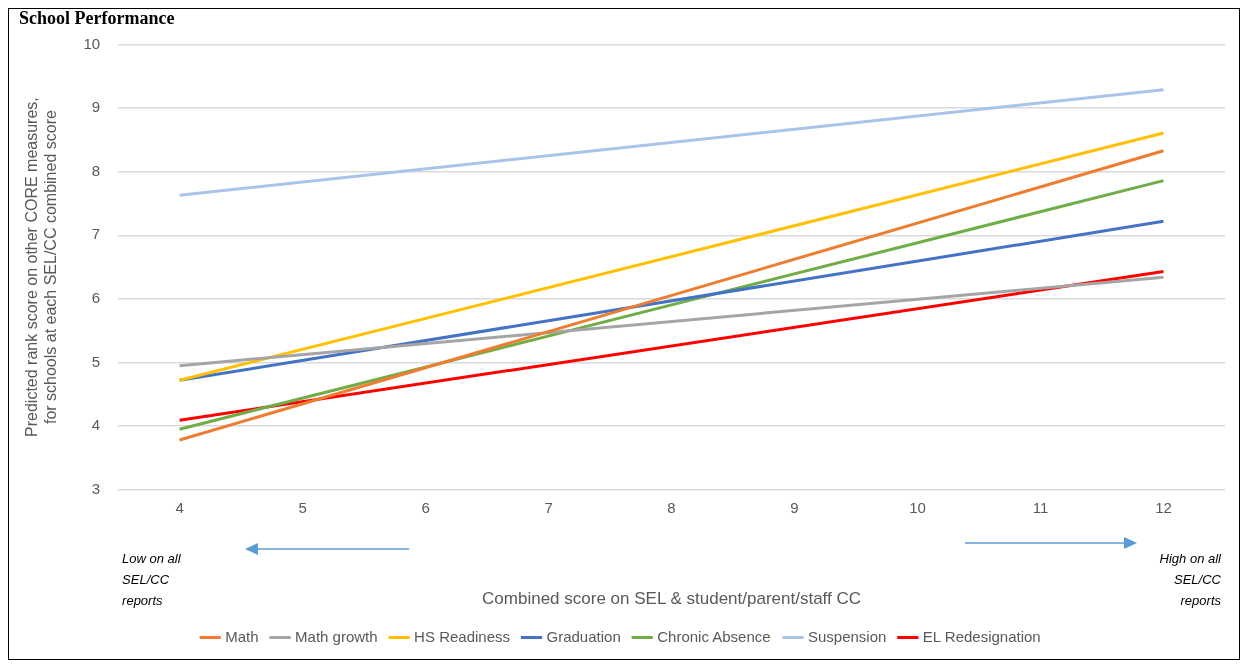  Describe the element at coordinates (97, 18) in the screenshot. I see `chart-title: School Performance` at that location.